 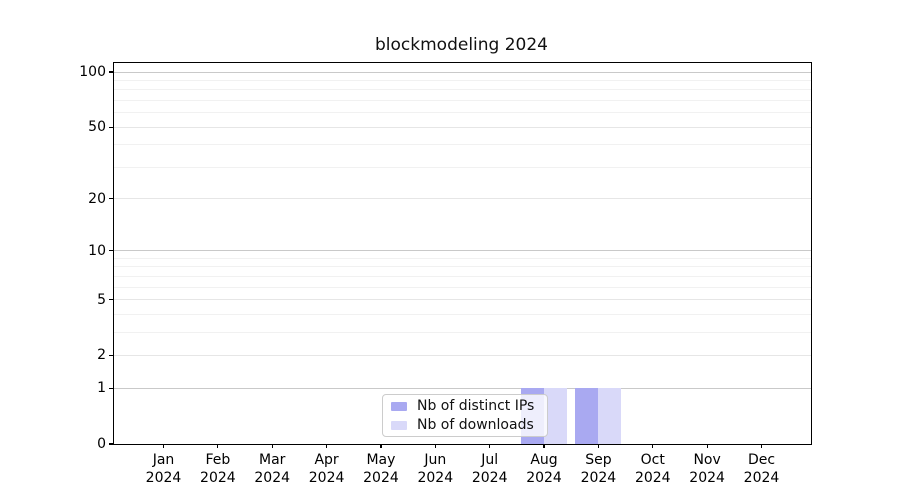 What do you see at coordinates (461, 45) in the screenshot?
I see `chart-title: blockmodeling 2024` at bounding box center [461, 45].